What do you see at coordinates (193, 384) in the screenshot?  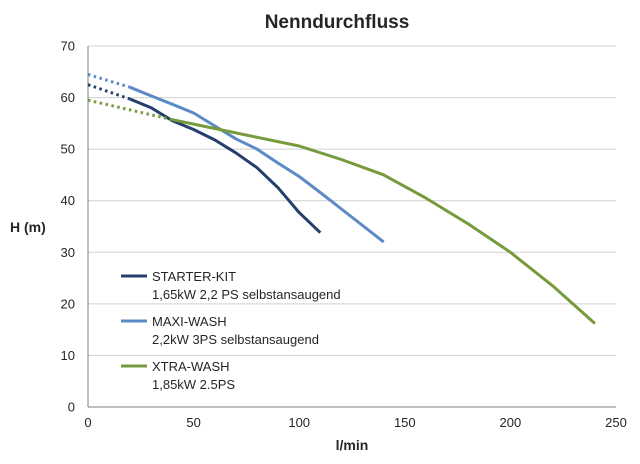 I see `legend-series-subtitle: 1,85kW 2.5PS` at bounding box center [193, 384].